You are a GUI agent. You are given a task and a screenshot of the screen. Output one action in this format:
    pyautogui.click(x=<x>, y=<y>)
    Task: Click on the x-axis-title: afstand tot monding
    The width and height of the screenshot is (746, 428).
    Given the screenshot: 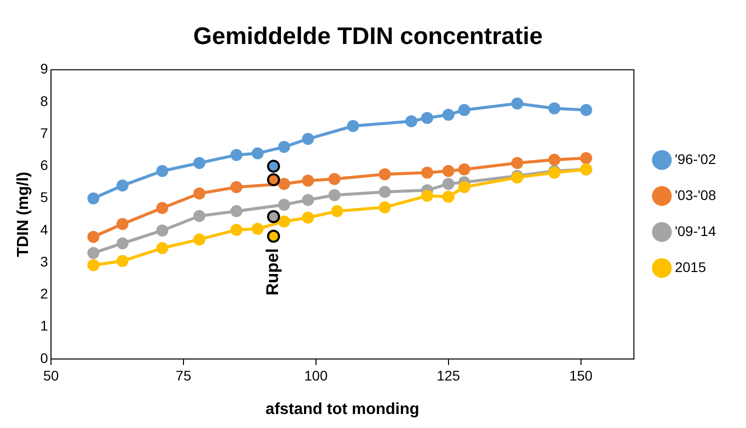 What is the action you would take?
    pyautogui.click(x=343, y=409)
    